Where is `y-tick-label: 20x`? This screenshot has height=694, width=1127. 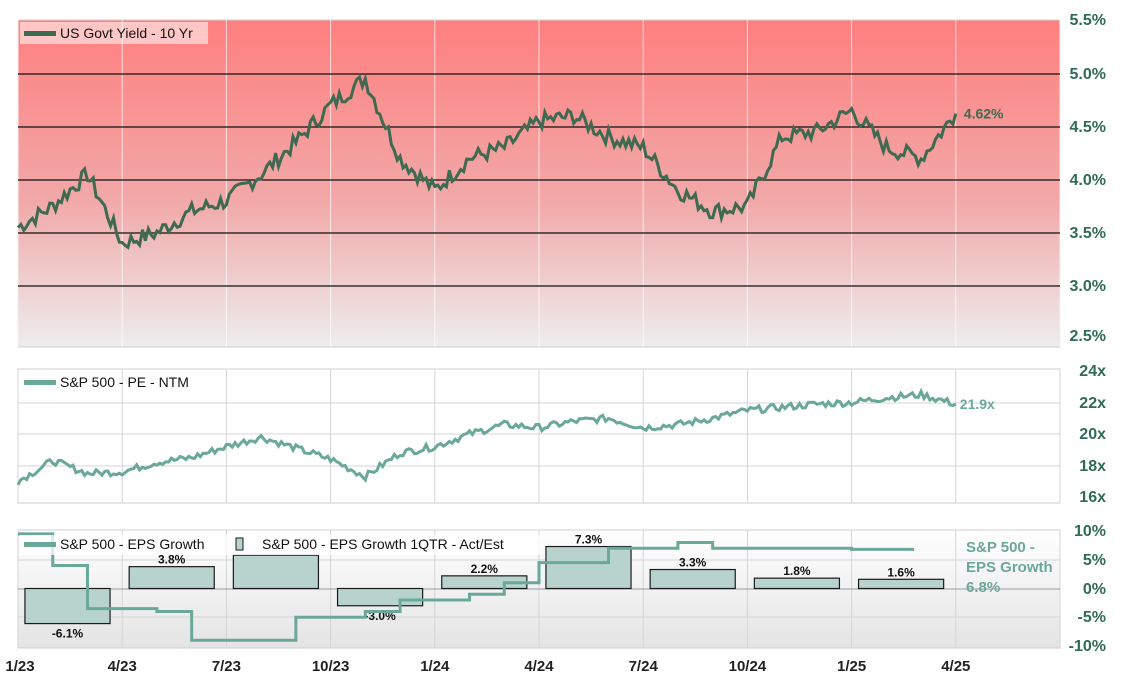 y-tick-label: 20x is located at coordinates (1092, 434).